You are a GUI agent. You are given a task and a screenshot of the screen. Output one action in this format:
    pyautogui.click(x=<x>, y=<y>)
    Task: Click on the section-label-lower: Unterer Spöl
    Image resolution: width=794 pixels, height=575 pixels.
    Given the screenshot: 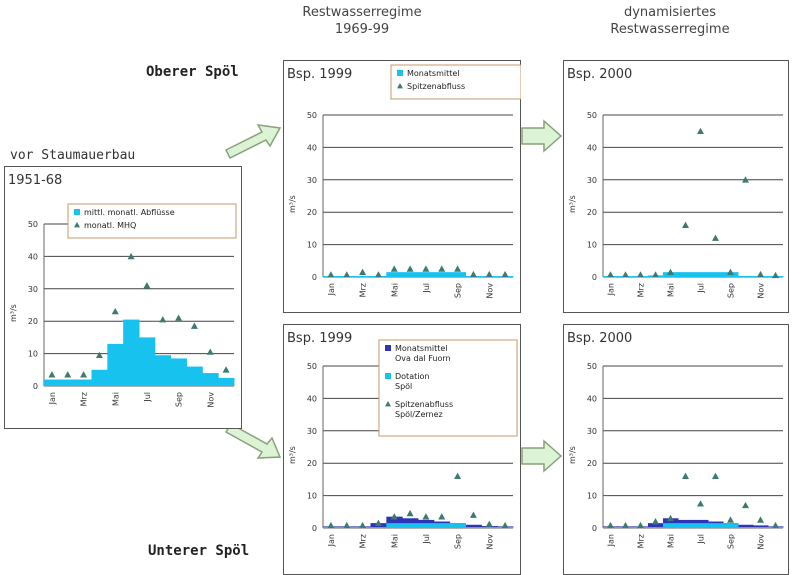 What is the action you would take?
    pyautogui.click(x=199, y=551)
    